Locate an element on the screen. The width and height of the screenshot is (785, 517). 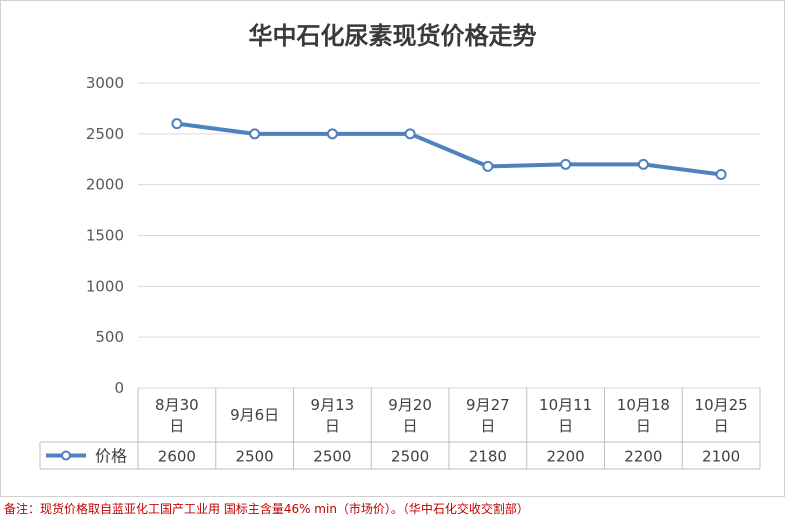
chart-title: 华中石化尿素现货价格走势 is located at coordinates (392, 35).